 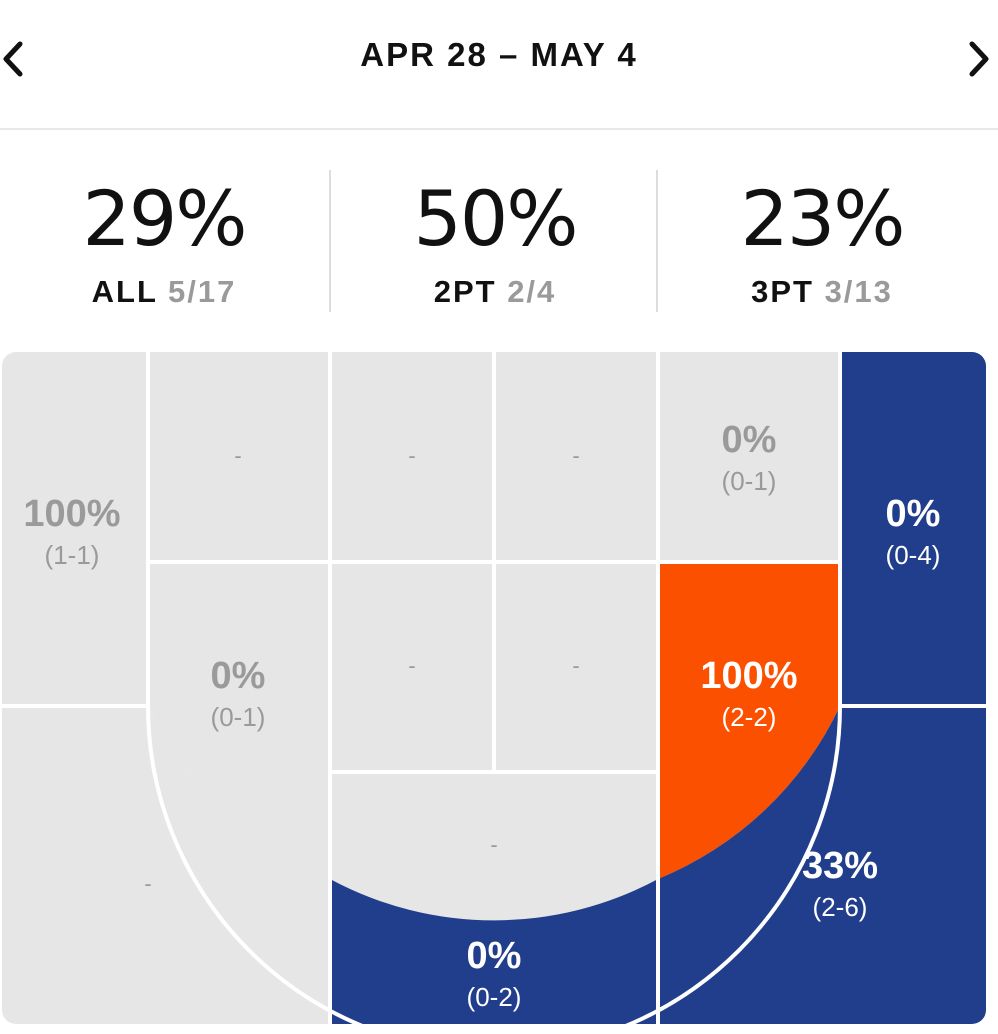 I want to click on shooting-summary: 29% ALL 5/17 50% 2PT 2/4 23% 3PT 3/13, so click(x=499, y=241).